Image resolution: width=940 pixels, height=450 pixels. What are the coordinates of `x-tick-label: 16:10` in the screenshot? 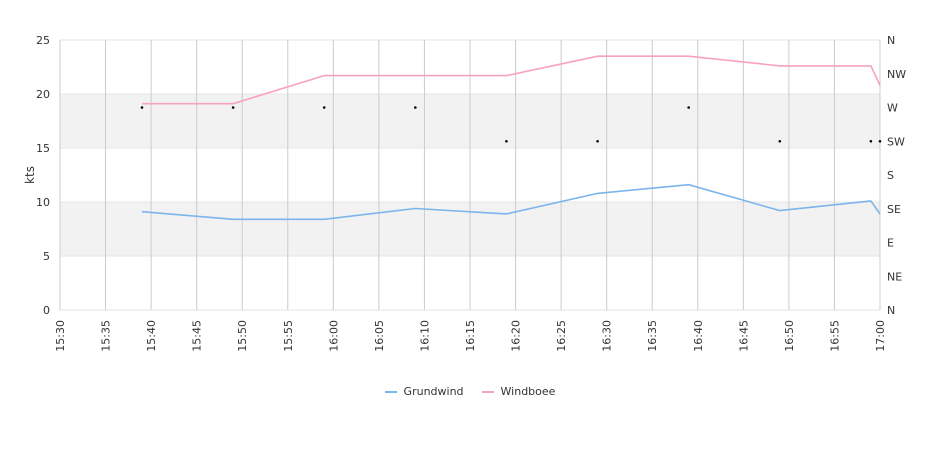 It's located at (424, 336).